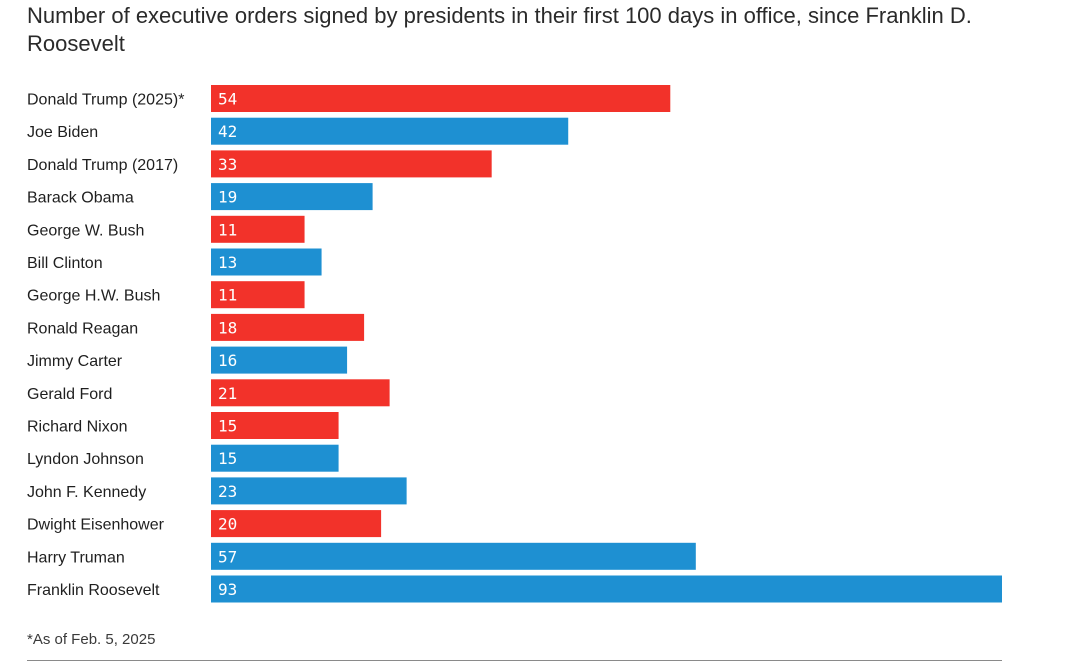 The image size is (1080, 669). Describe the element at coordinates (227, 491) in the screenshot. I see `data-label: 23` at that location.